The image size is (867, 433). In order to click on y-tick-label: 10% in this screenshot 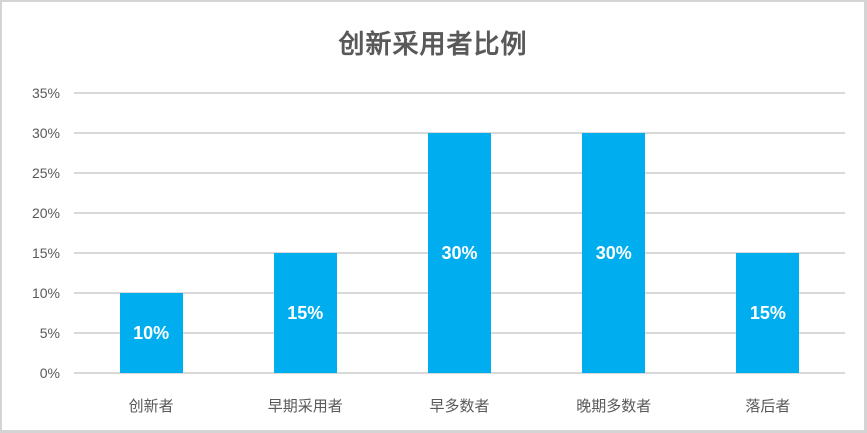, I will do `click(45, 293)`.